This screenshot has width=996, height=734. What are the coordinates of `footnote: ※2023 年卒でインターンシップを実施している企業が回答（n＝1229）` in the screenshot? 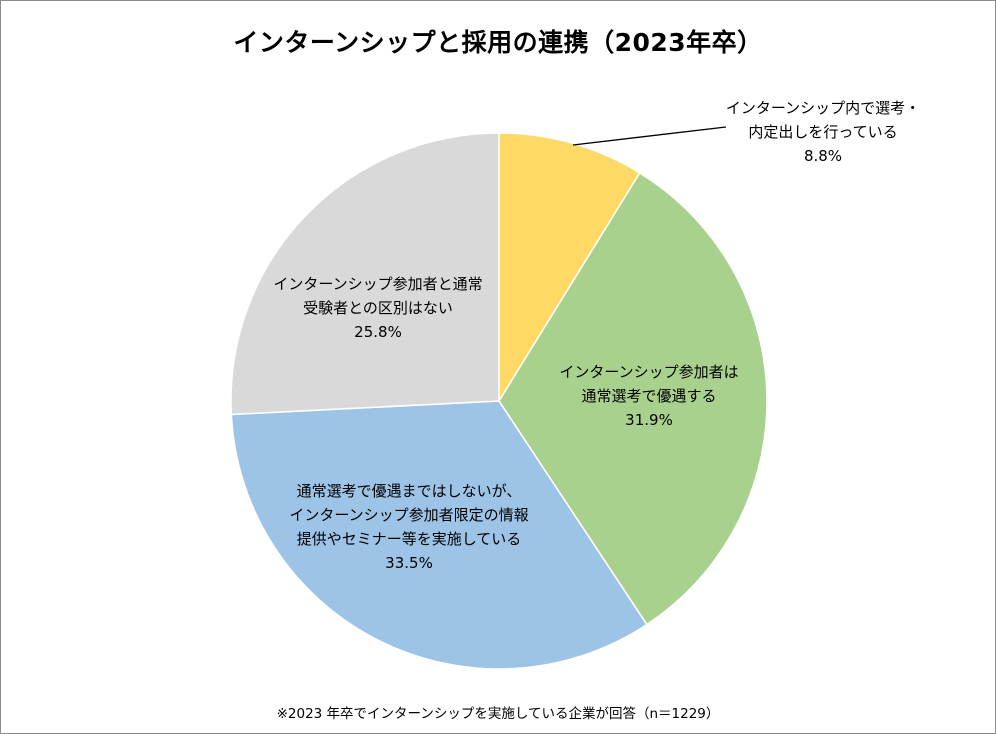 It's located at (498, 714).